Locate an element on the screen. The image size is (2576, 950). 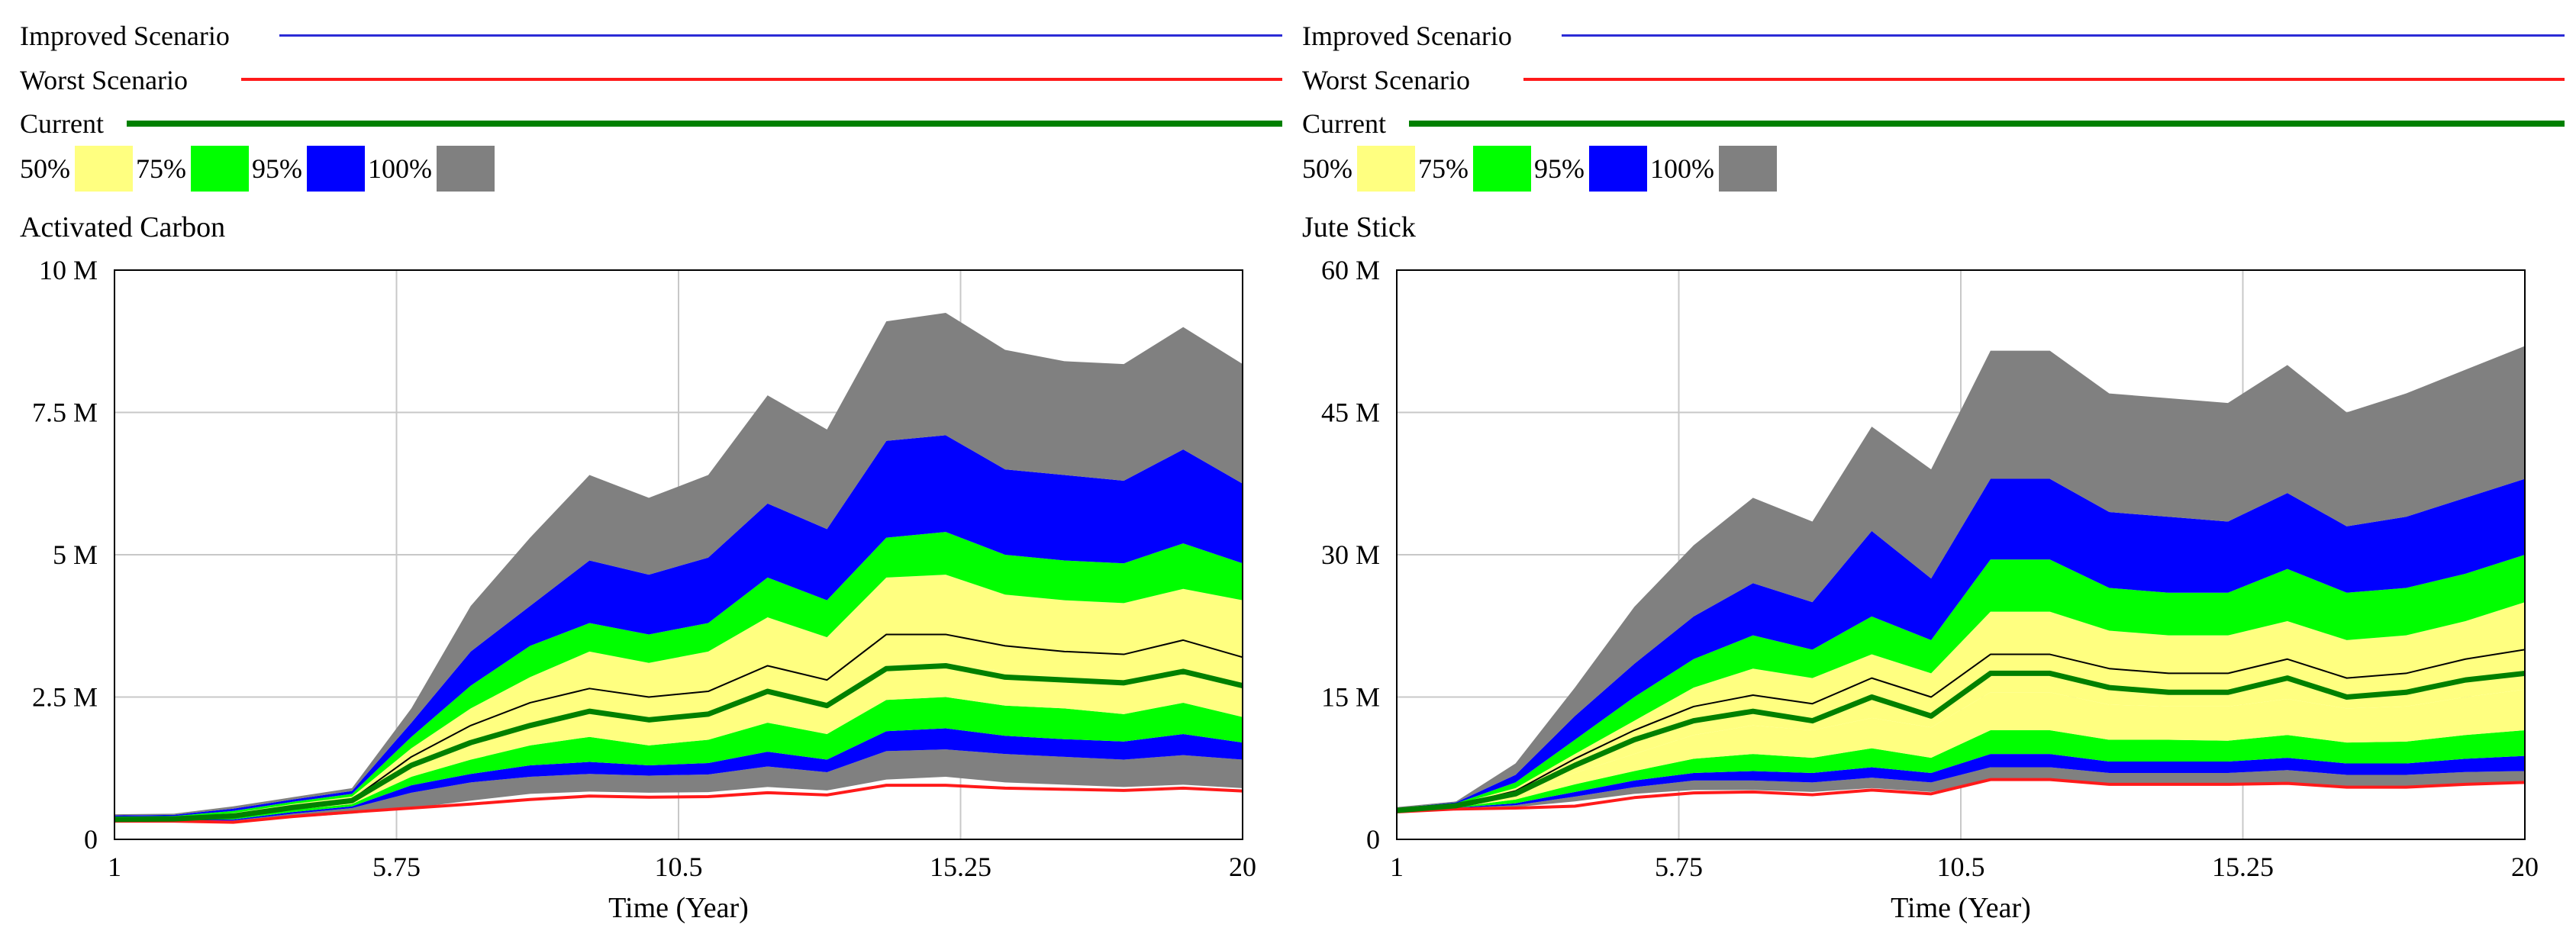
y-tick-label: 15 M is located at coordinates (1351, 698).